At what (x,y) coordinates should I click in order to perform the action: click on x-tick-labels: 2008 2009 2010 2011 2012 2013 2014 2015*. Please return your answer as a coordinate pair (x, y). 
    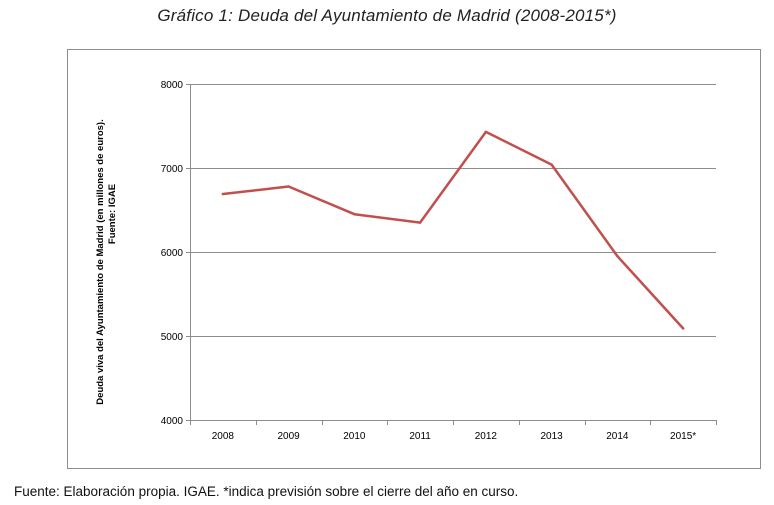
    Looking at the image, I should click on (454, 436).